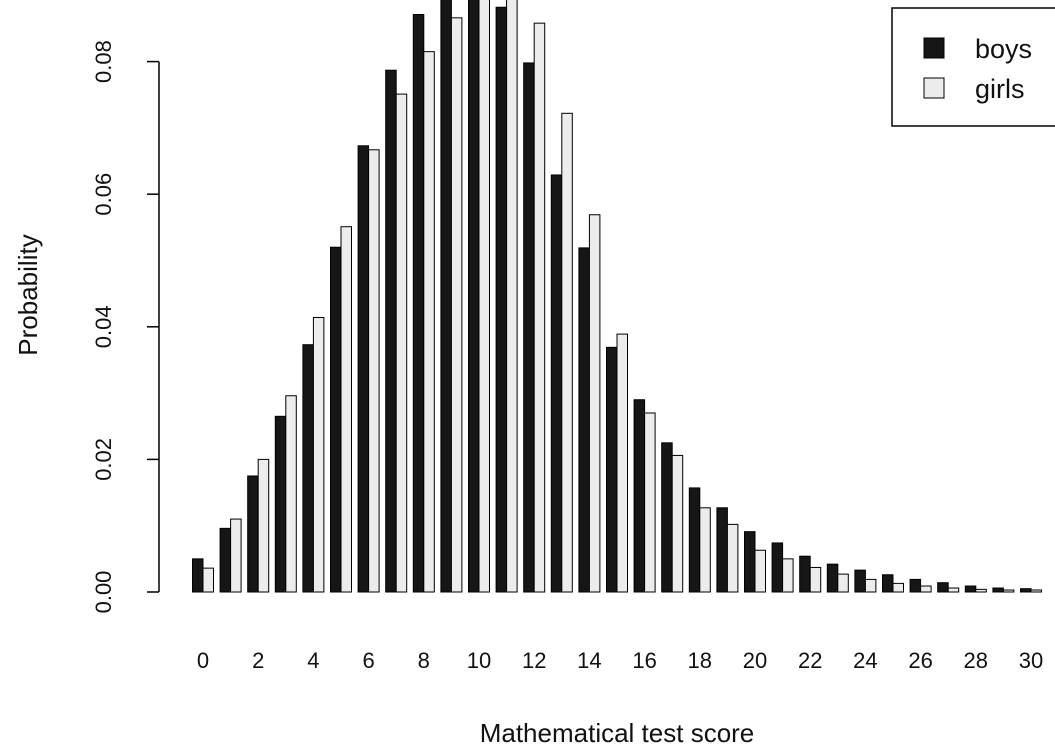  What do you see at coordinates (700, 660) in the screenshot?
I see `x-tick-label: 18` at bounding box center [700, 660].